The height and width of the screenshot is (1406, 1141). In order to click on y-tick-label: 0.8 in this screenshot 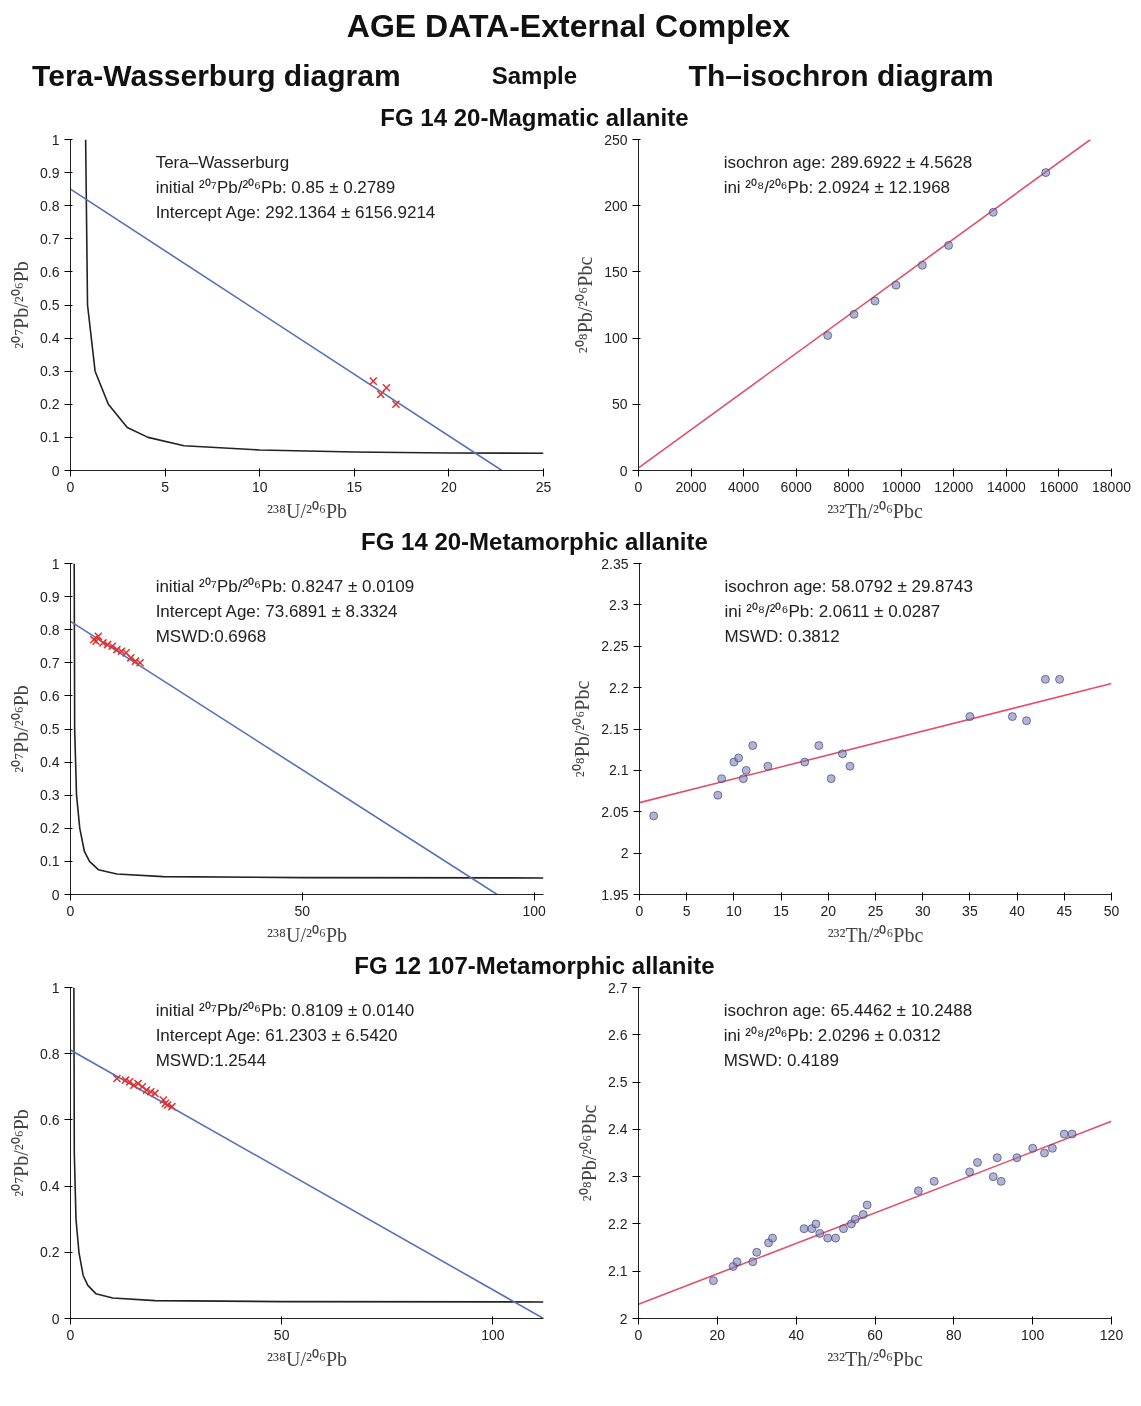, I will do `click(50, 1053)`.